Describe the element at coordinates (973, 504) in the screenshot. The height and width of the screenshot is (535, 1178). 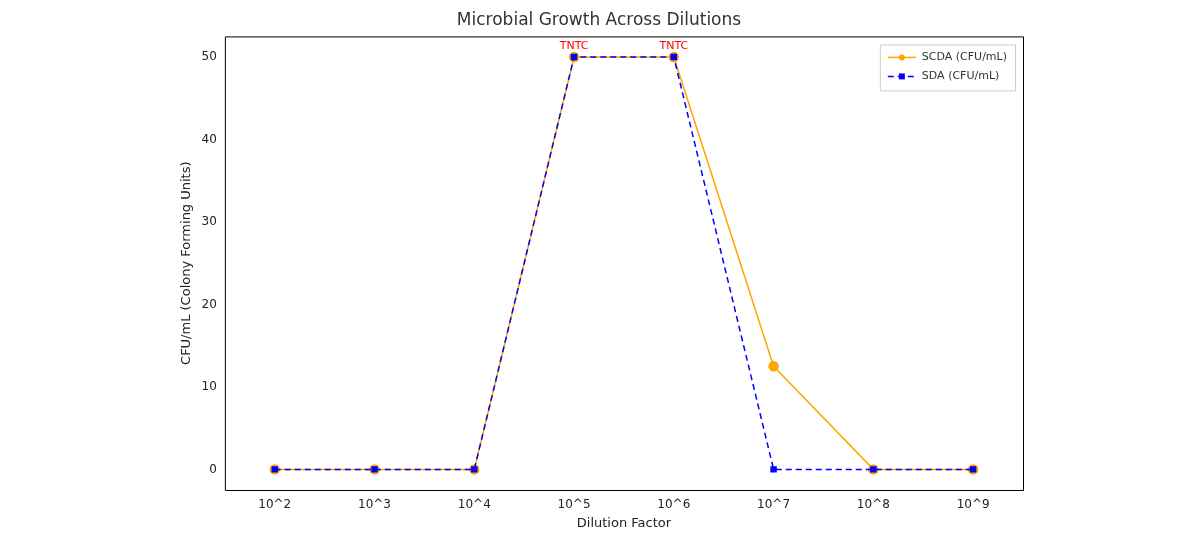
I see `x-tick-label: 10^9` at that location.